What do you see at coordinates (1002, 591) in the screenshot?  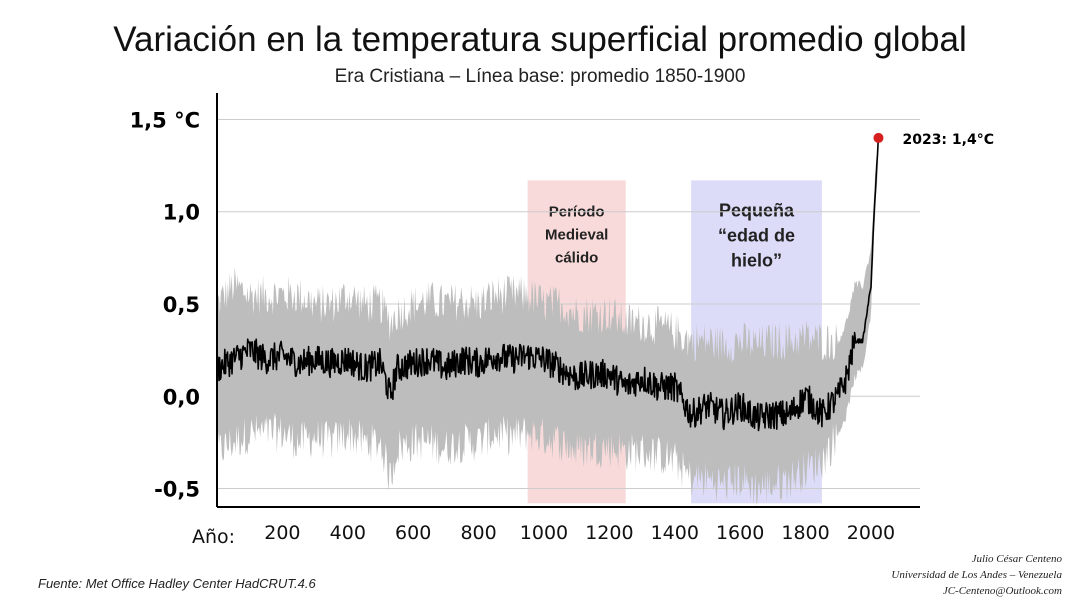 I see `author-email: JC-Centeno@Outlook.com` at bounding box center [1002, 591].